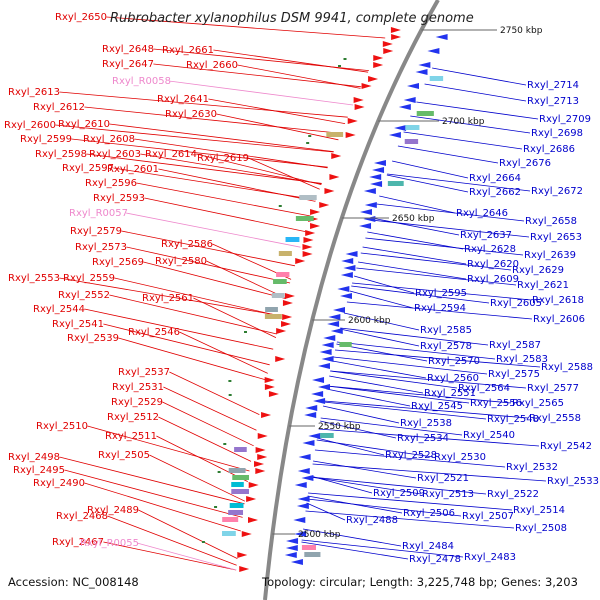 Image resolution: width=600 pixels, height=600 pixels. Describe the element at coordinates (428, 546) in the screenshot. I see `gene-label: Rxyl_2484` at that location.